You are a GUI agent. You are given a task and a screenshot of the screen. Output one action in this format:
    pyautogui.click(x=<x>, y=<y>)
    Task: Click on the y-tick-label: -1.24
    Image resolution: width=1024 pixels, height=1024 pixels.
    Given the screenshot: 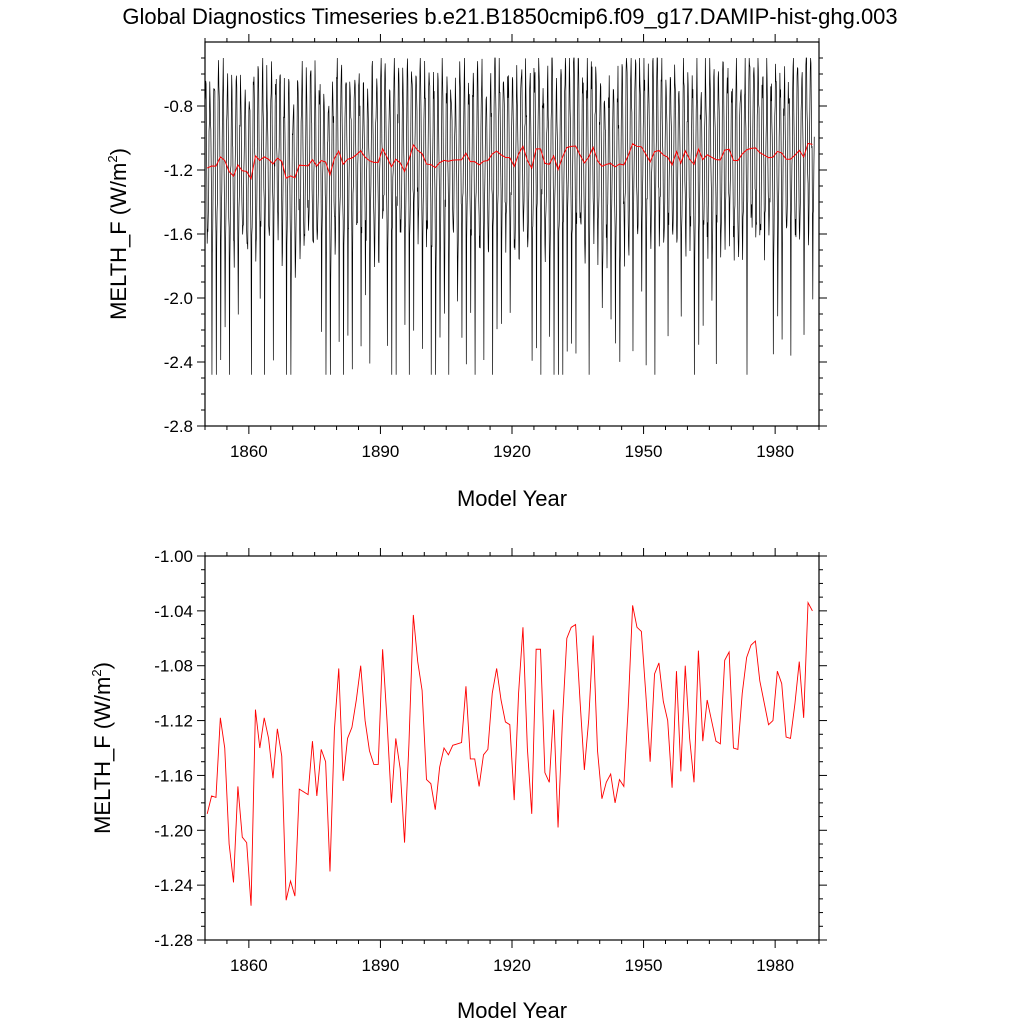 What is the action you would take?
    pyautogui.click(x=173, y=885)
    